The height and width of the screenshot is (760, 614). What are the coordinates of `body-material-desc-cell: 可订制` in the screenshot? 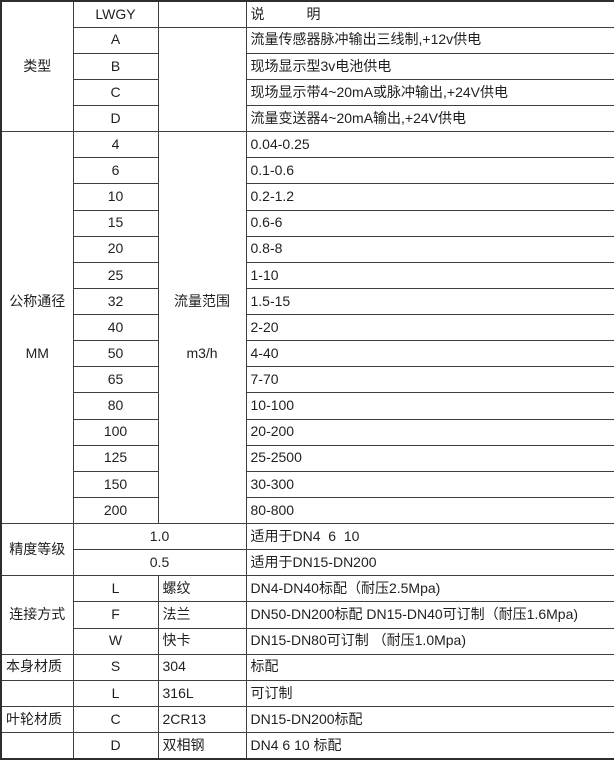 It's located at (429, 693).